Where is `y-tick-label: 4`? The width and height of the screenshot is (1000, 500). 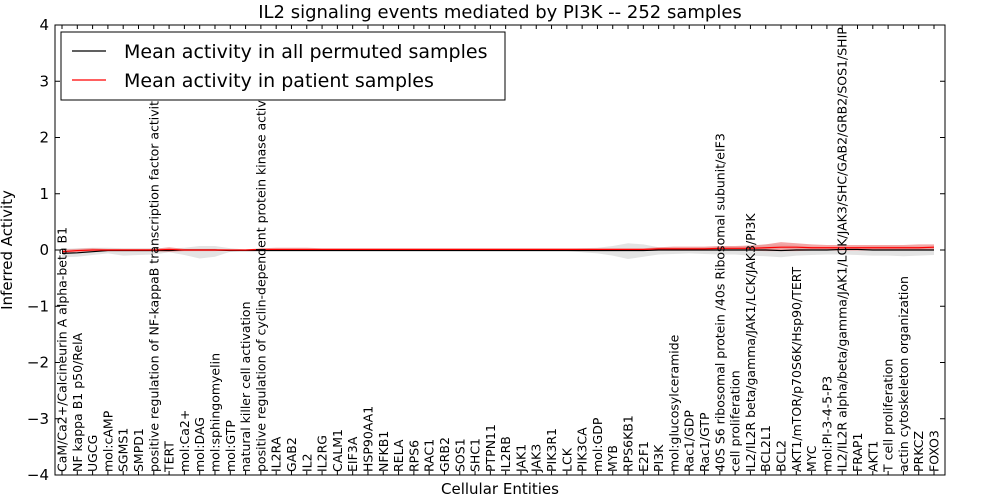
y-tick-label: 4 is located at coordinates (44, 25).